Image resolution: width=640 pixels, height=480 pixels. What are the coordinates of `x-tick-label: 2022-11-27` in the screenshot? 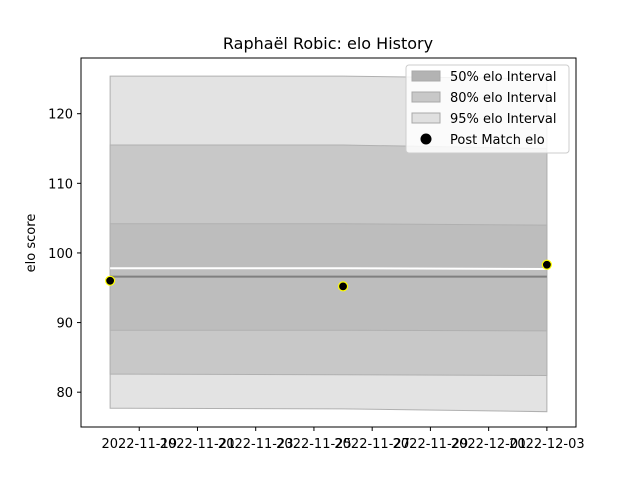 It's located at (372, 444).